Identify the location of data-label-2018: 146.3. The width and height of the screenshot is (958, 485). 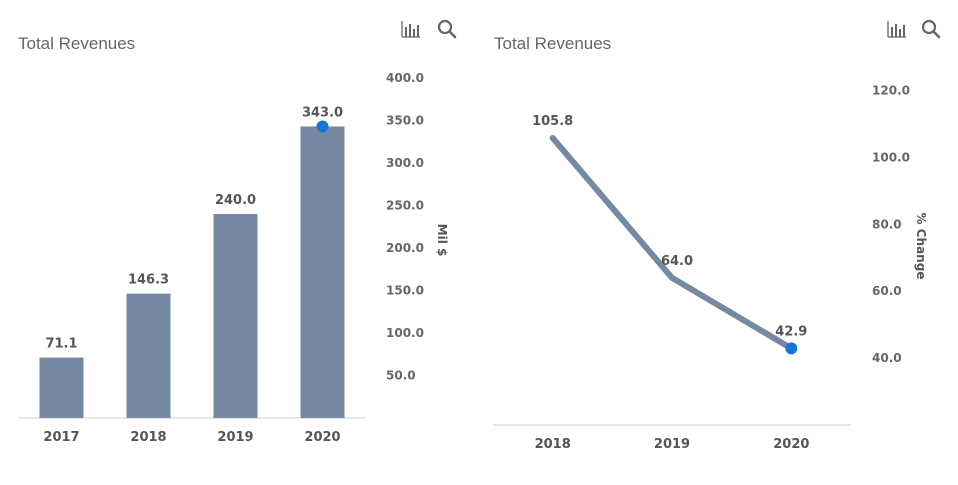
(148, 280).